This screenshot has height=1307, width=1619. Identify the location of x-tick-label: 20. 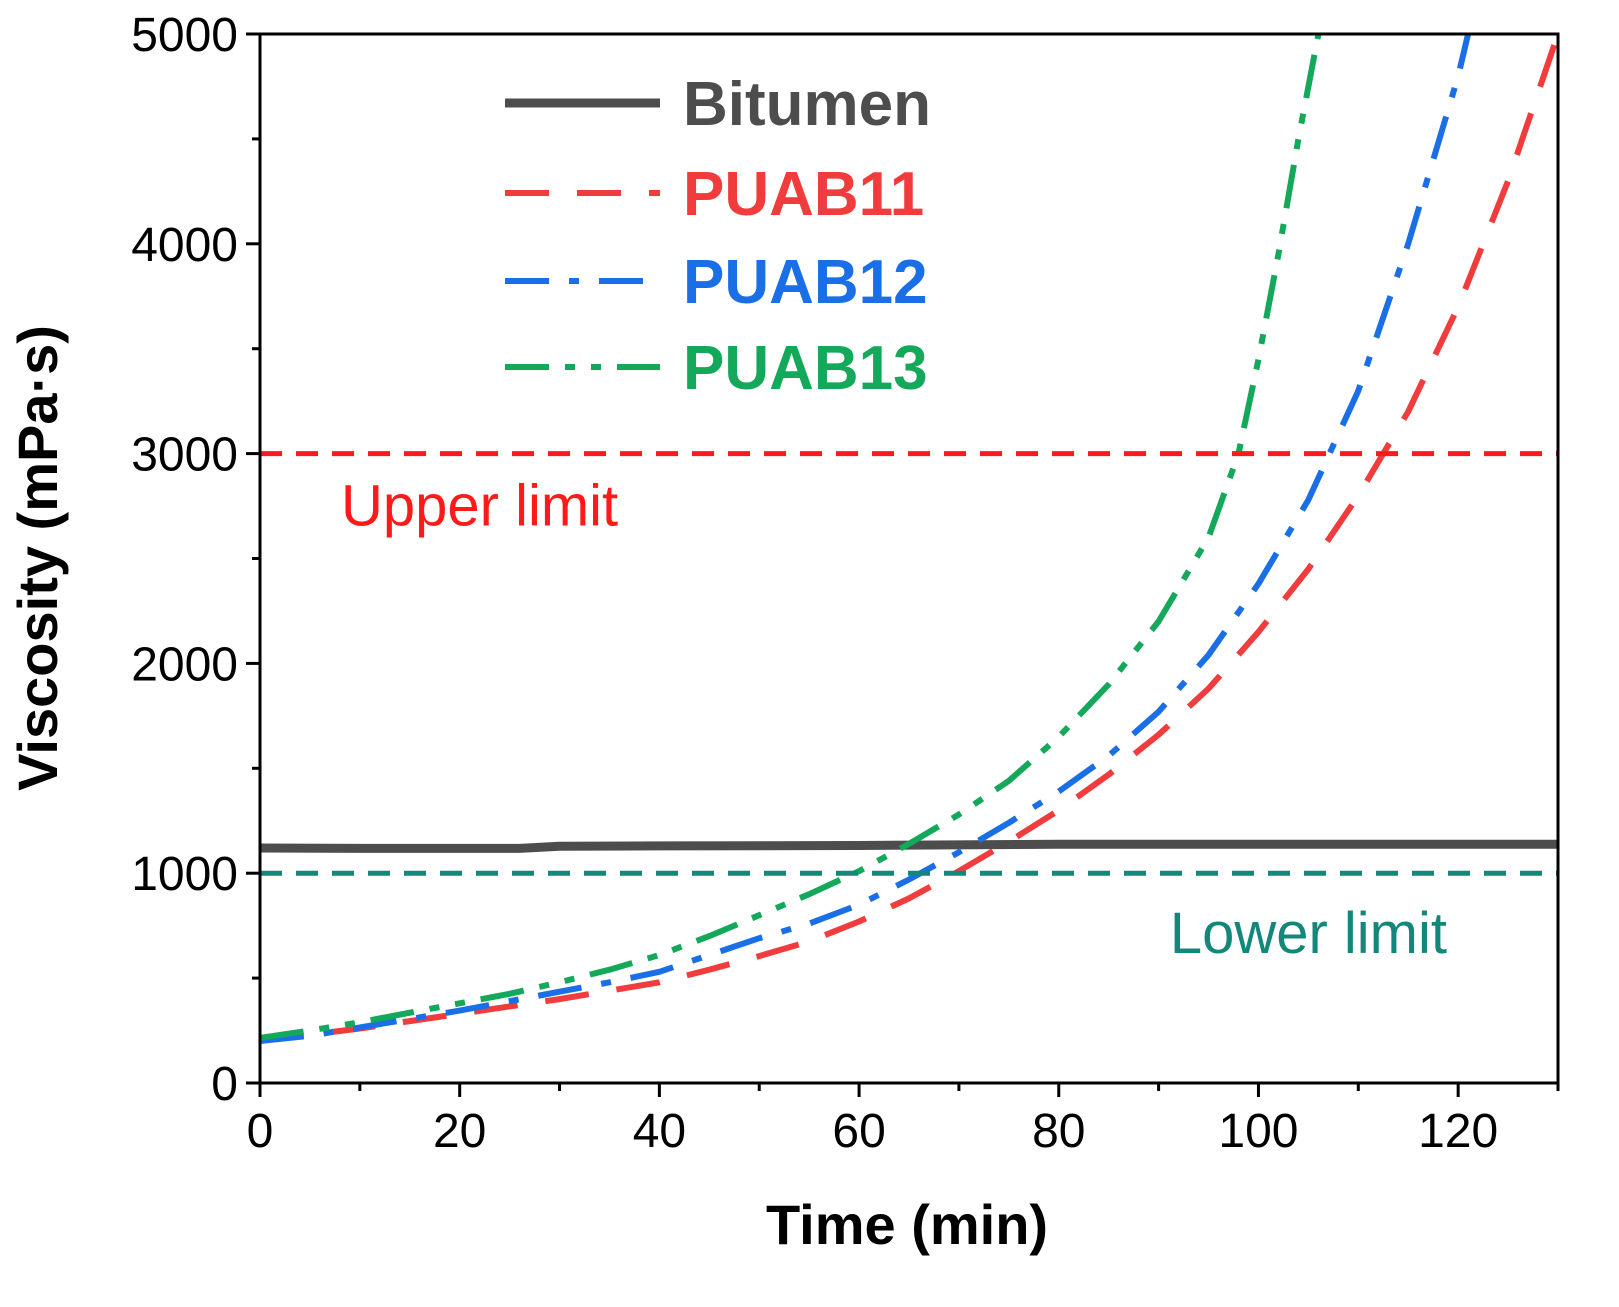
(459, 1131).